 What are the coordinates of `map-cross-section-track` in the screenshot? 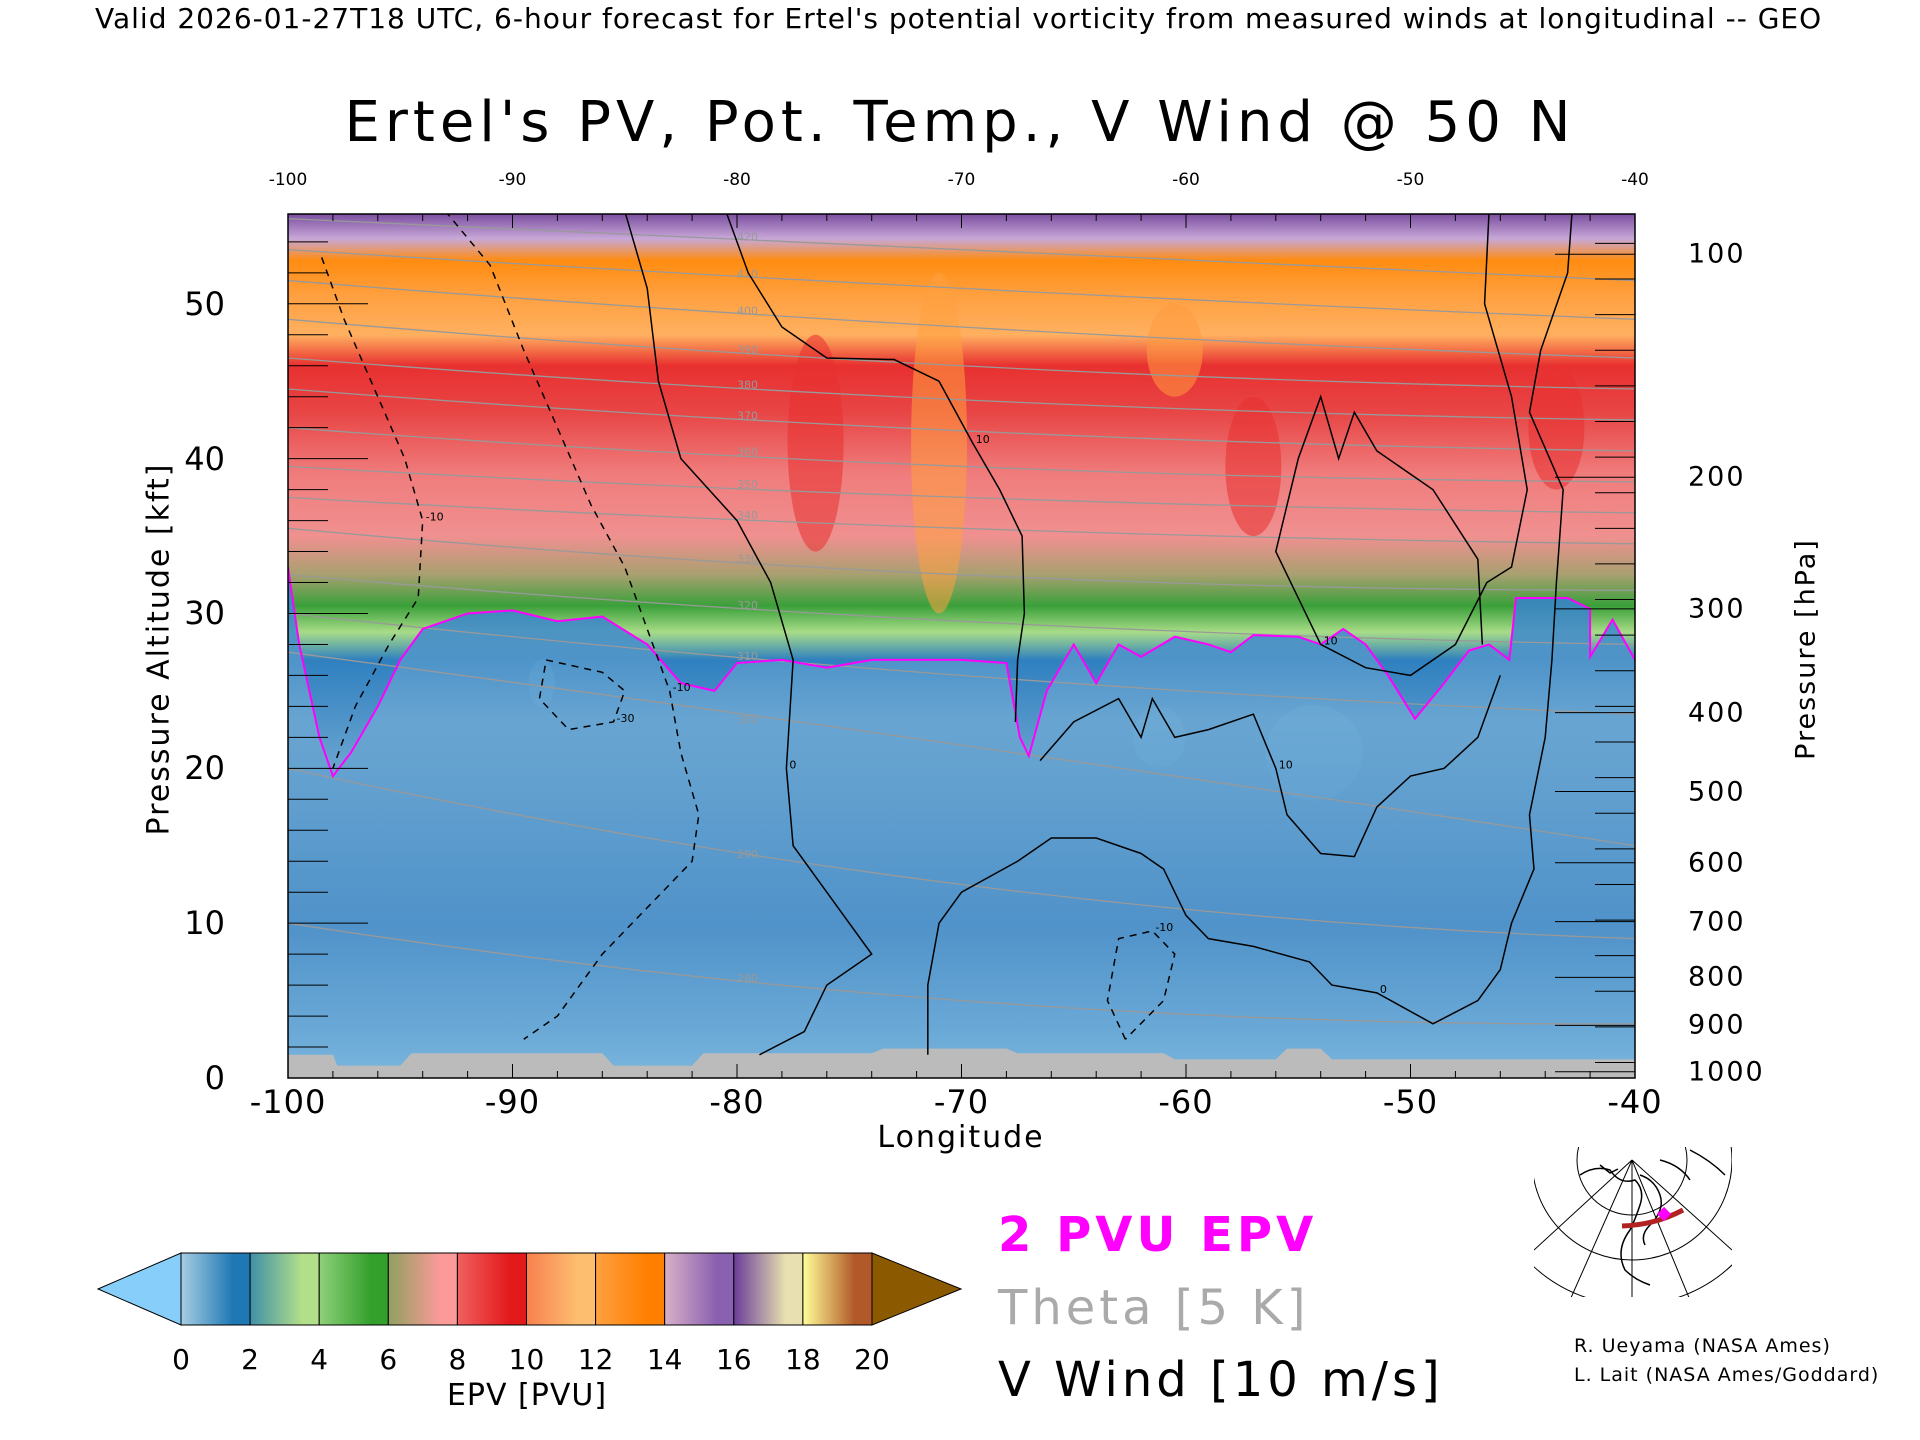 It's located at (1653, 1218).